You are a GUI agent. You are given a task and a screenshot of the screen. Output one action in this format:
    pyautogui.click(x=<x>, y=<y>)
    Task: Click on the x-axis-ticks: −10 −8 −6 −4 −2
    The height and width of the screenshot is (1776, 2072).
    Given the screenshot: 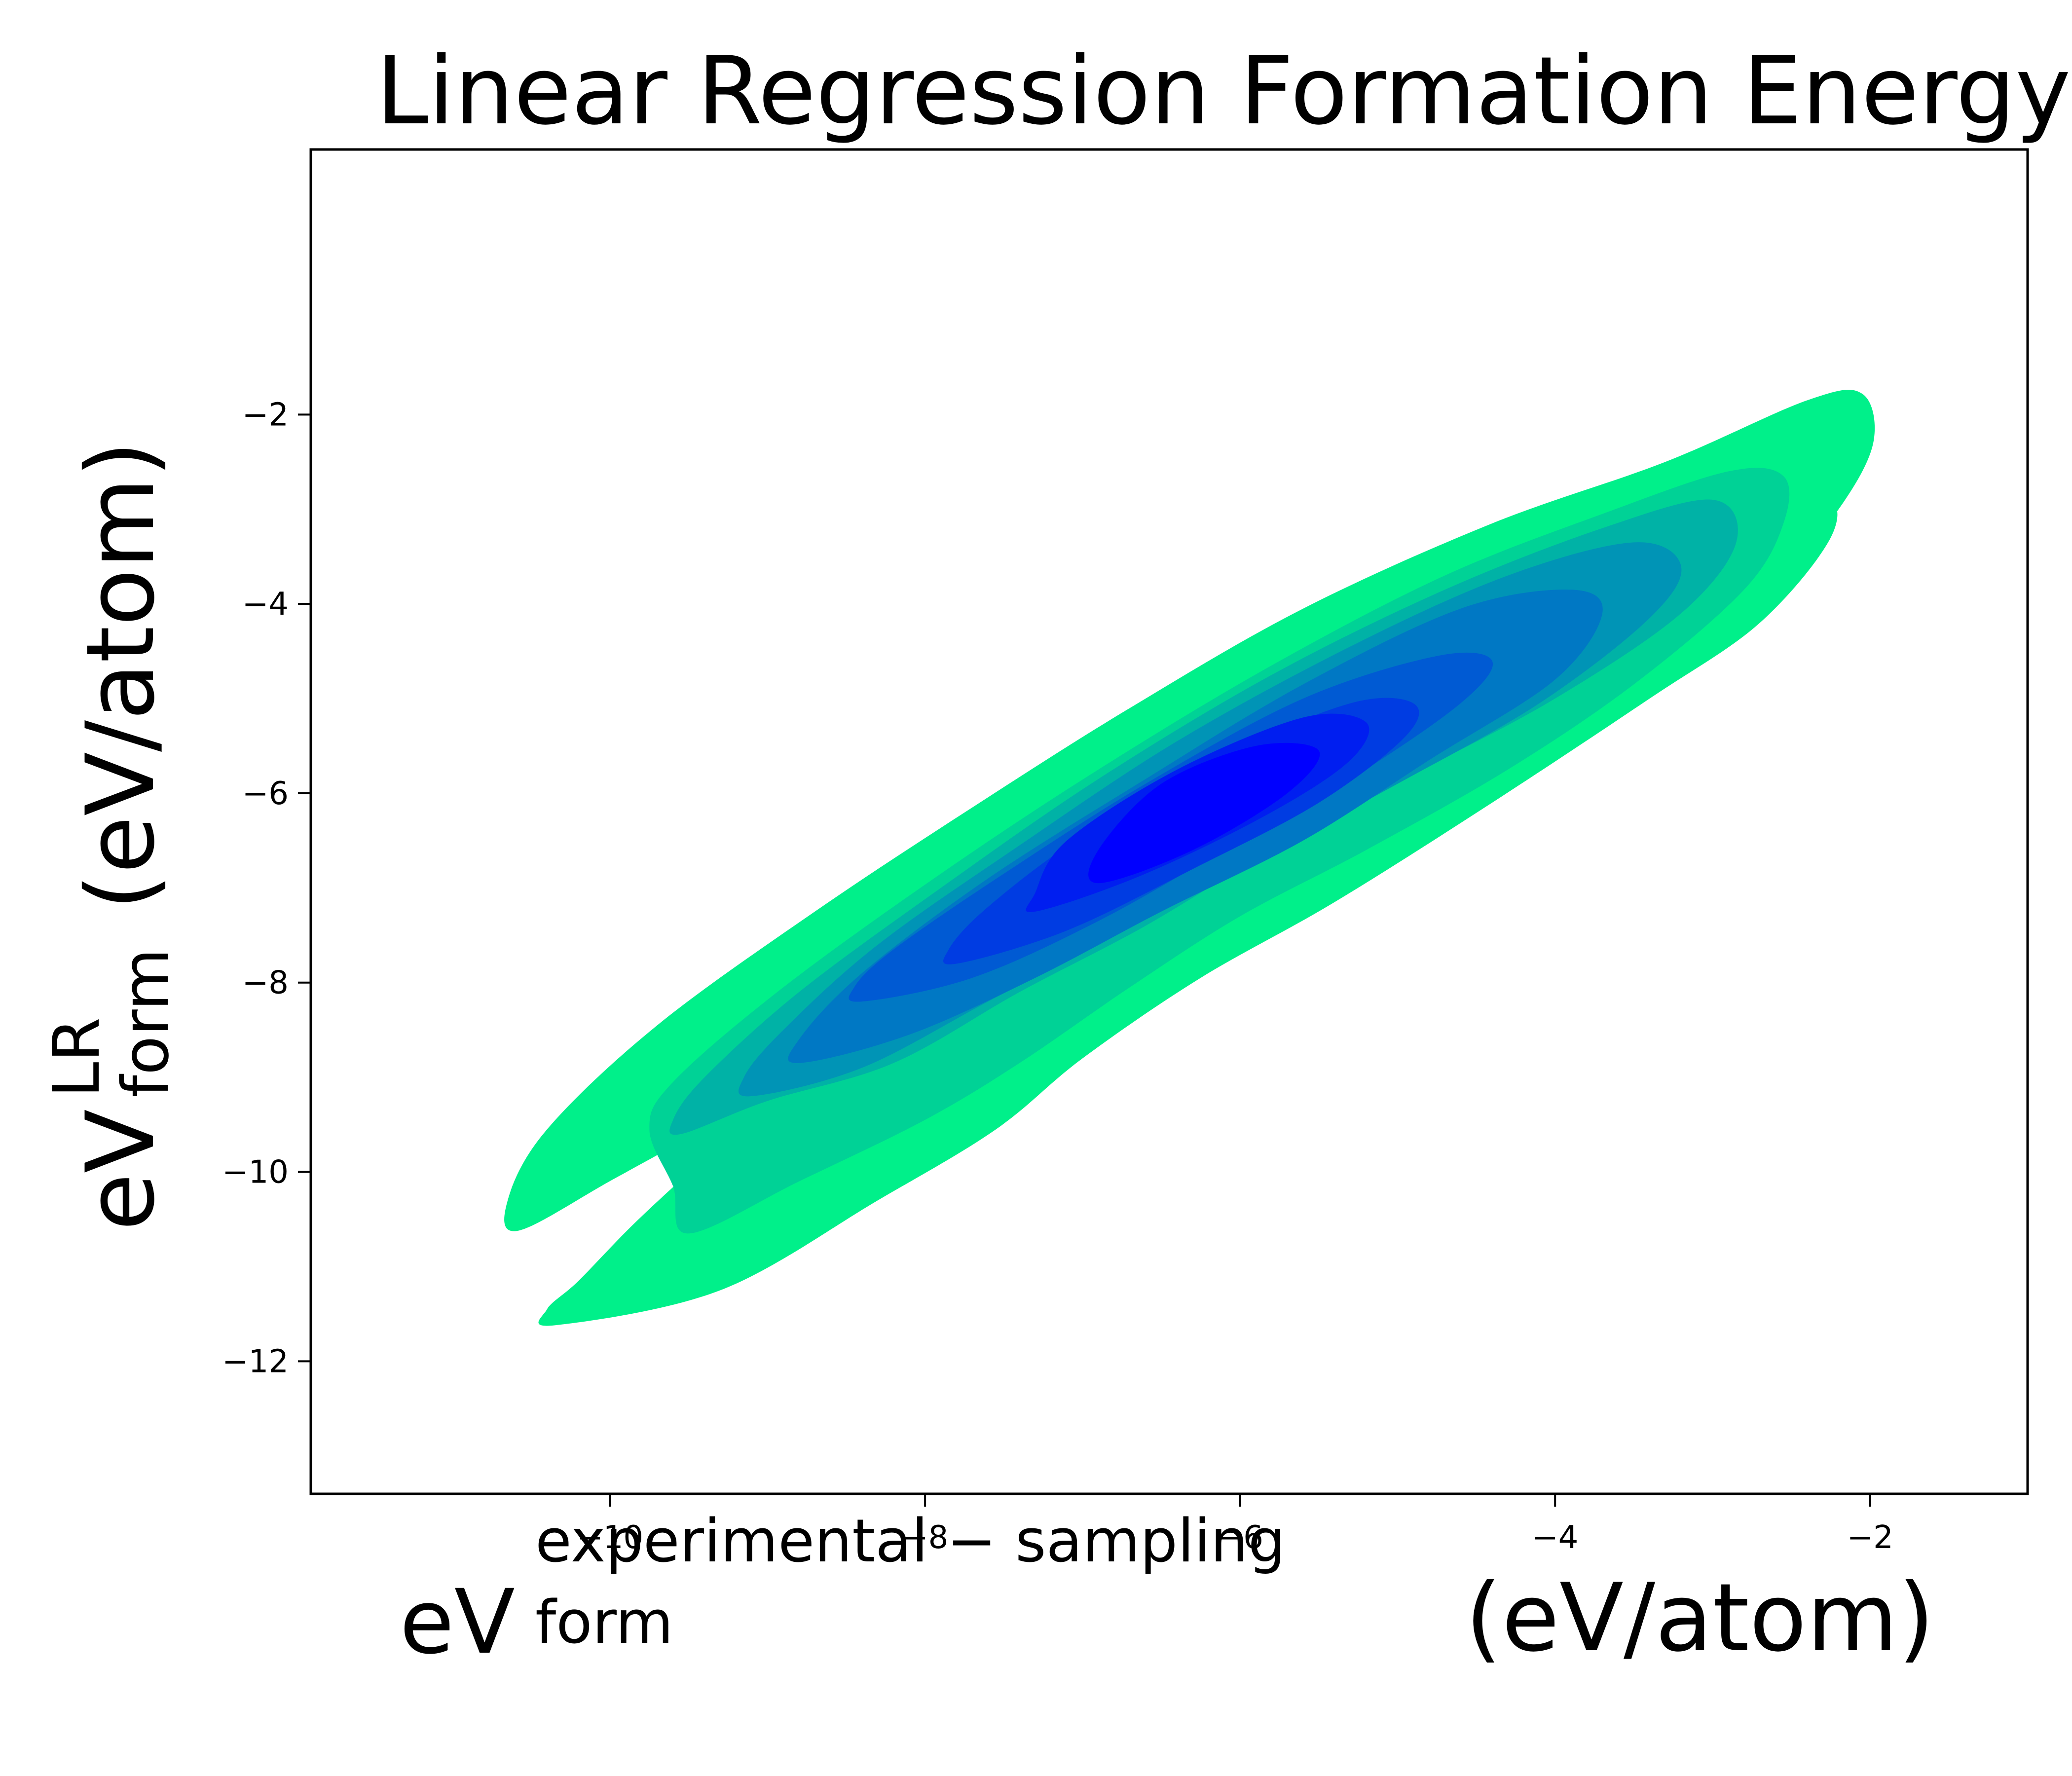 What is the action you would take?
    pyautogui.click(x=1235, y=1525)
    